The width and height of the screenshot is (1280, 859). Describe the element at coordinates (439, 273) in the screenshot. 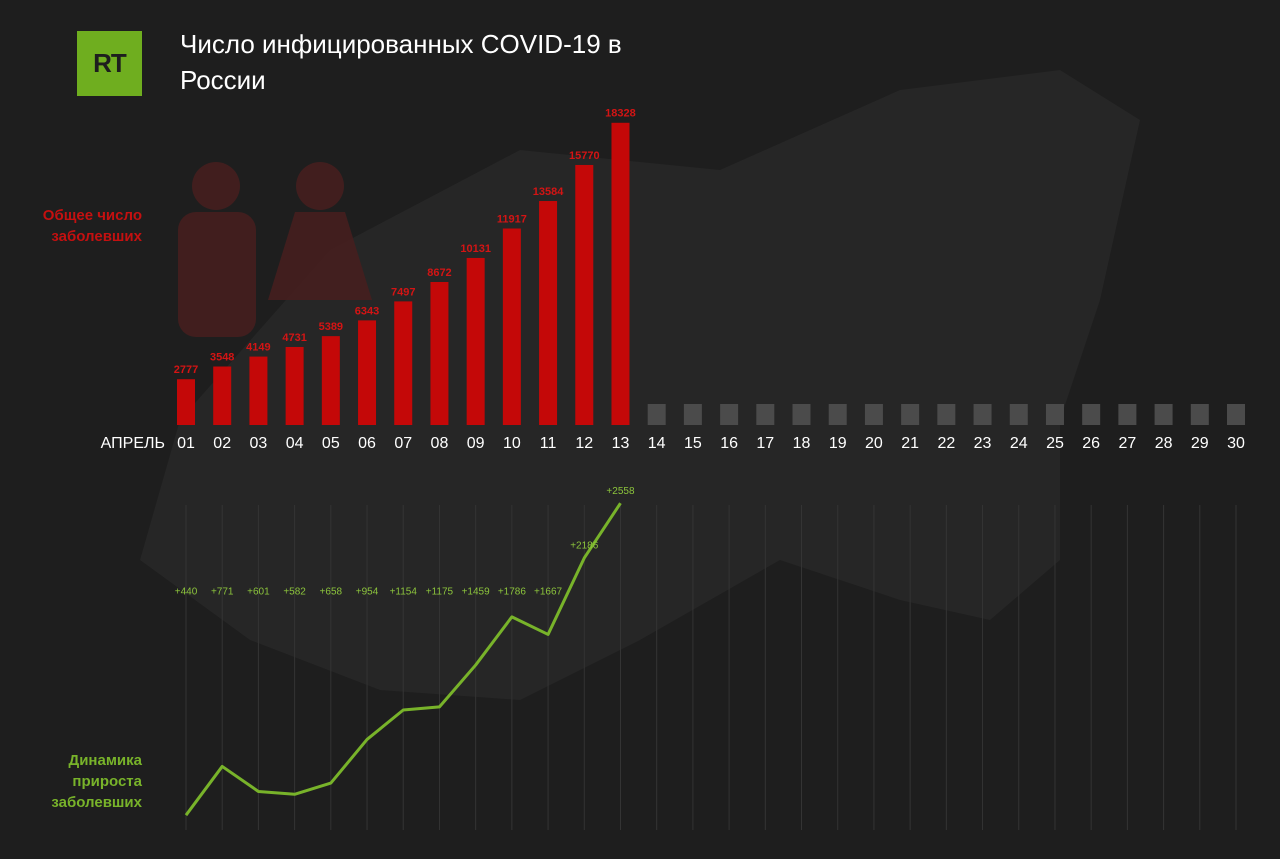

I see `value-label: 8672` at that location.